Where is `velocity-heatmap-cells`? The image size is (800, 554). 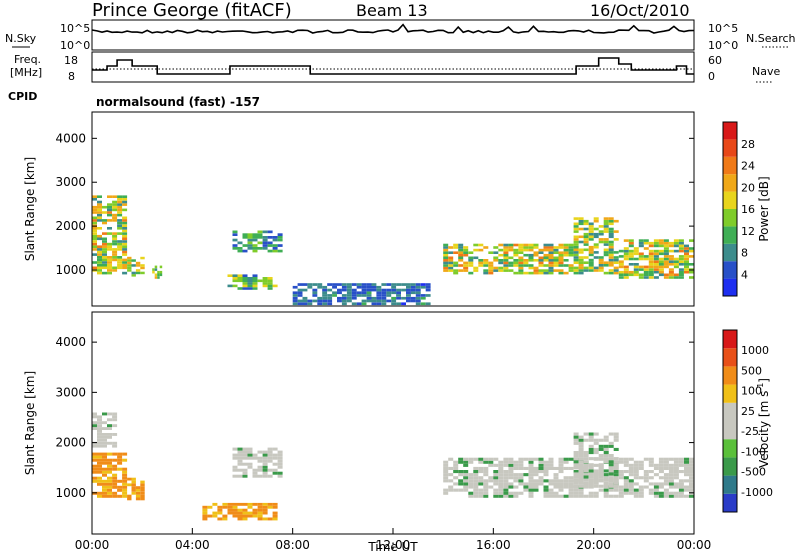
velocity-heatmap-cells is located at coordinates (393, 466).